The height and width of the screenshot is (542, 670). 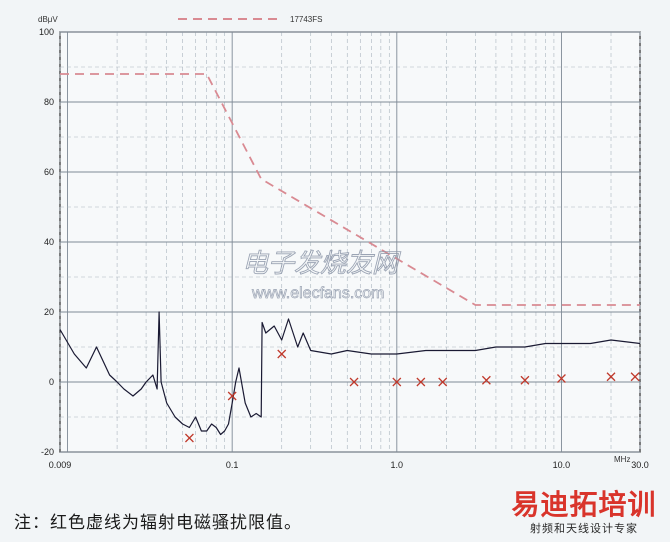 What do you see at coordinates (49, 312) in the screenshot?
I see `y-tick-label: 20` at bounding box center [49, 312].